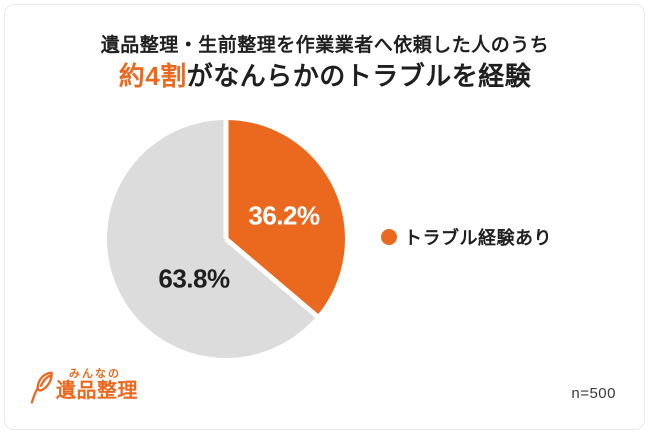  I want to click on legend: トラブル経験あり, so click(466, 237).